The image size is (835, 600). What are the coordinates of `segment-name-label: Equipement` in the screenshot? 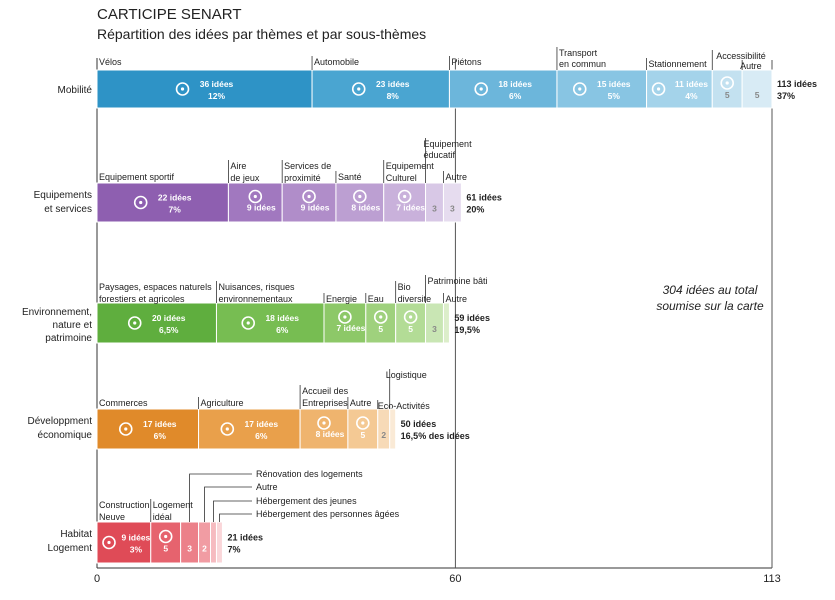 It's located at (448, 144).